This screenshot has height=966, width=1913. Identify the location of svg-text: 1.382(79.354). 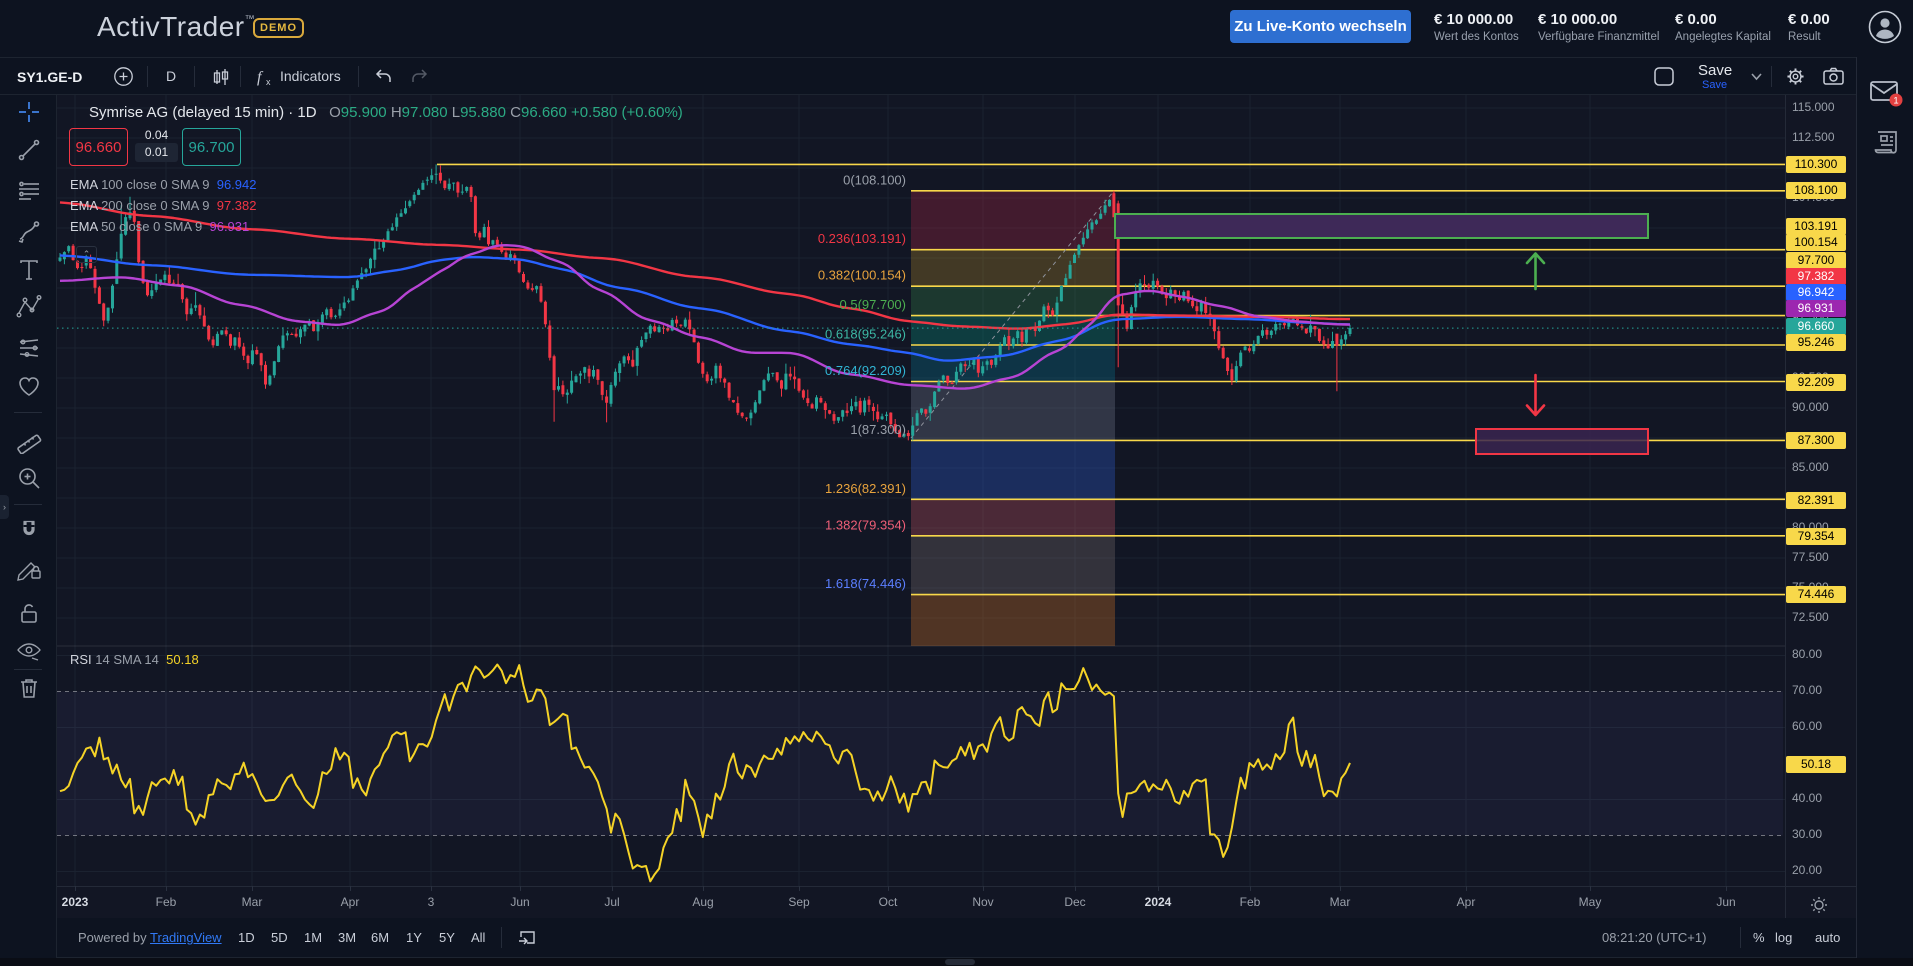
(865, 524).